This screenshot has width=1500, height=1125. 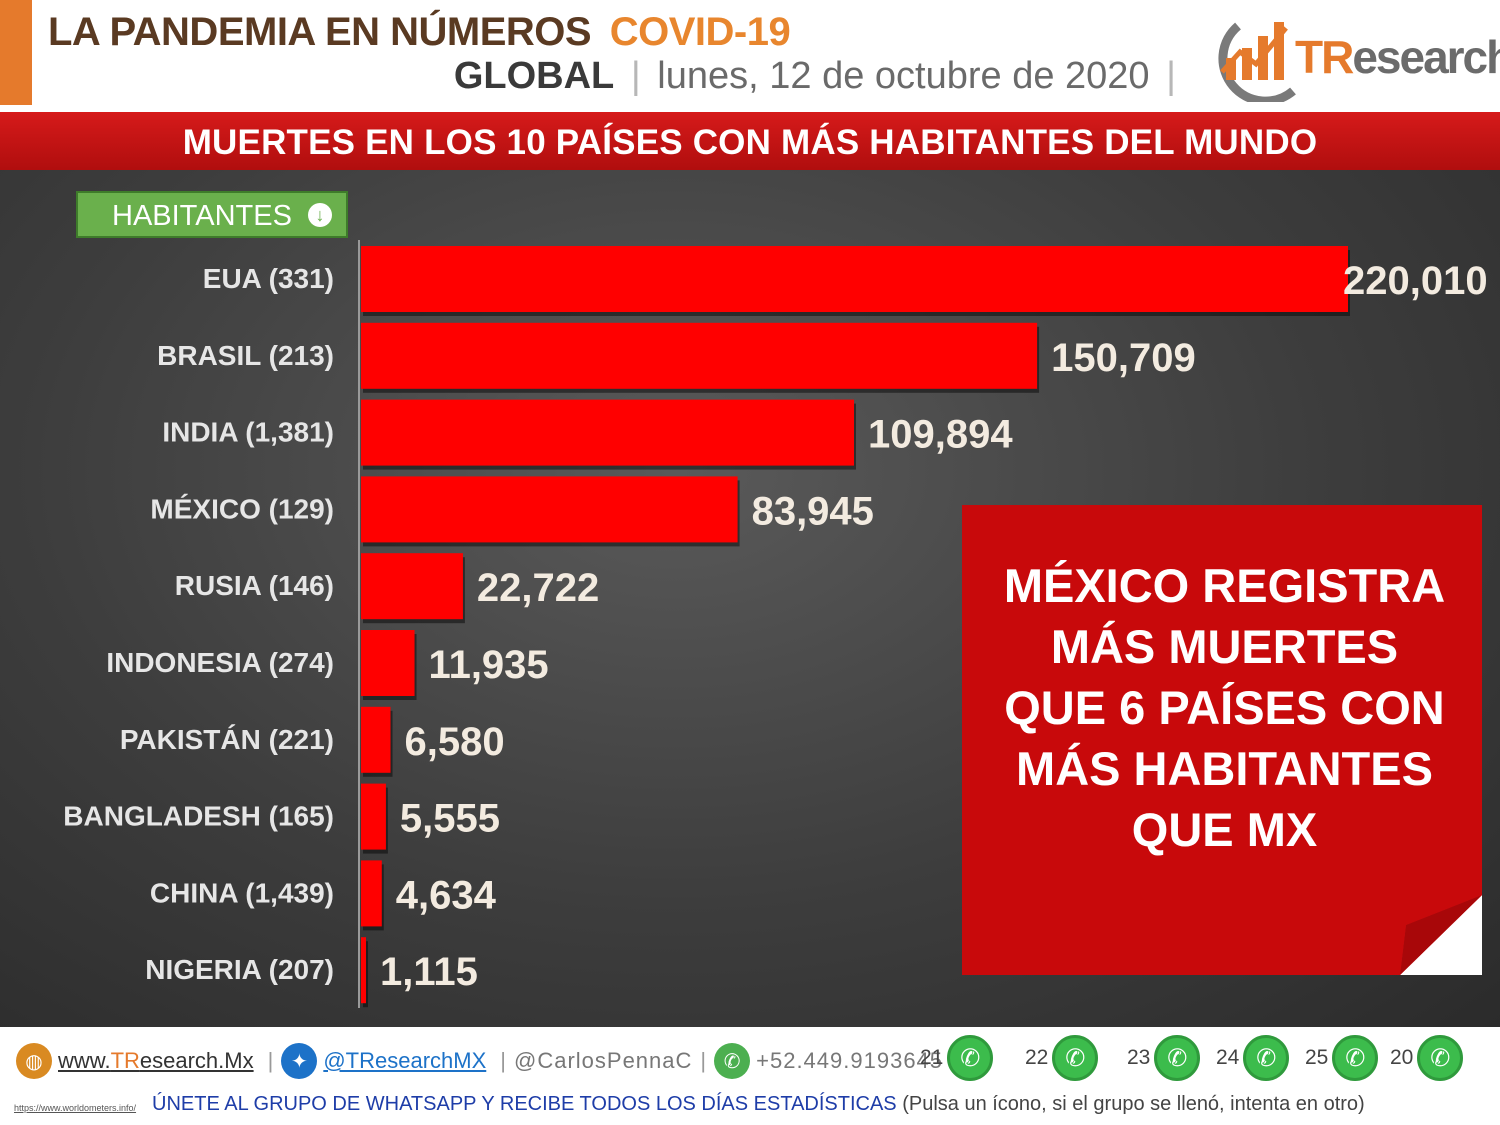 What do you see at coordinates (1123, 358) in the screenshot?
I see `data-label: 150,709` at bounding box center [1123, 358].